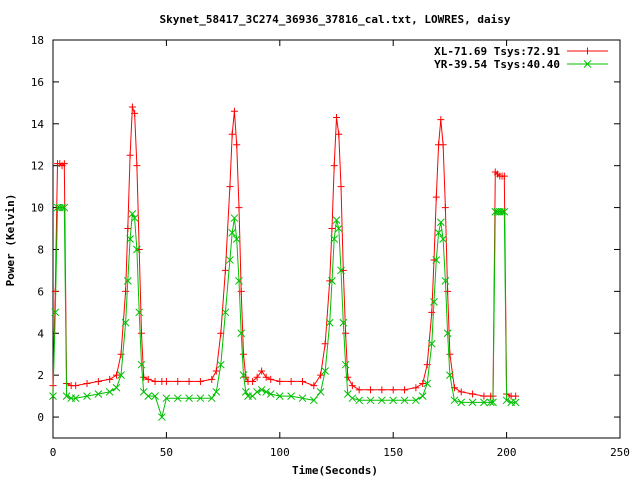  Describe the element at coordinates (40, 417) in the screenshot. I see `y-tick-label: 0` at that location.